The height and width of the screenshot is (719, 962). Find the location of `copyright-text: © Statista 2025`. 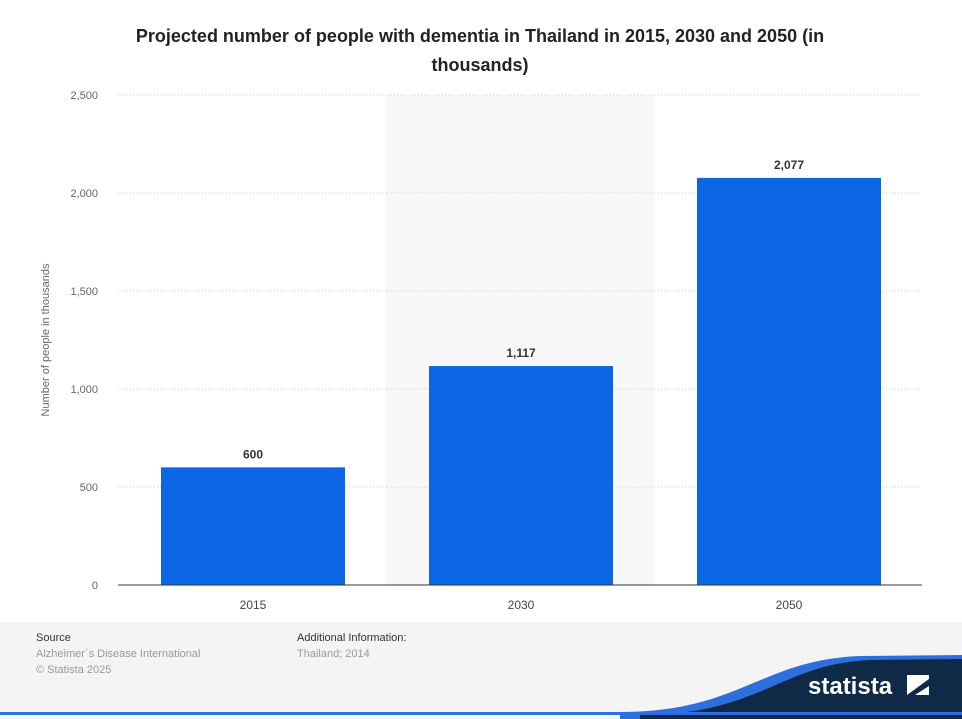

copyright-text: © Statista 2025 is located at coordinates (74, 670).